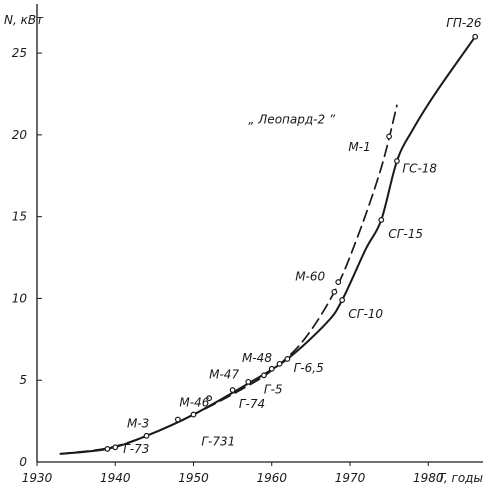 The height and width of the screenshot is (494, 500). What do you see at coordinates (257, 358) in the screenshot?
I see `point-annotation: М-48` at bounding box center [257, 358].